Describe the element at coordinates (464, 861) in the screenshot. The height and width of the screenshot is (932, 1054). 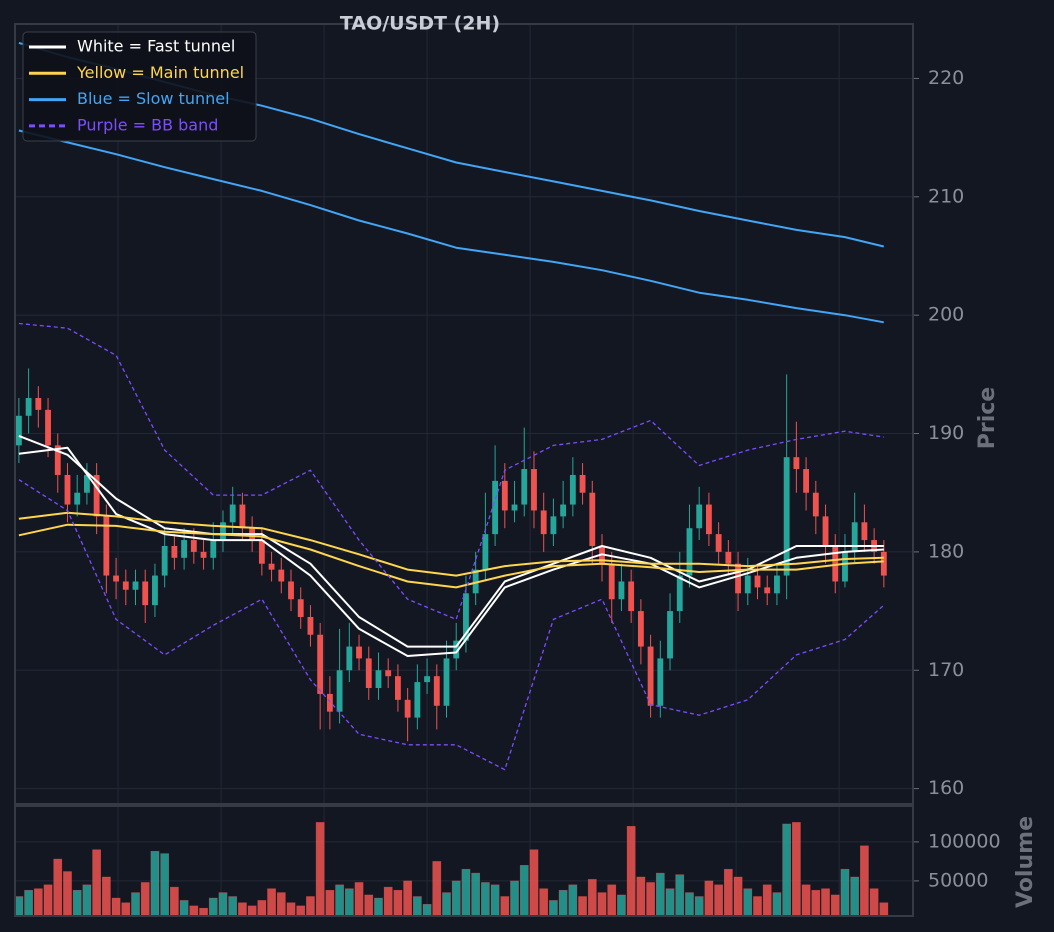
I see `volume-panel-frame` at that location.